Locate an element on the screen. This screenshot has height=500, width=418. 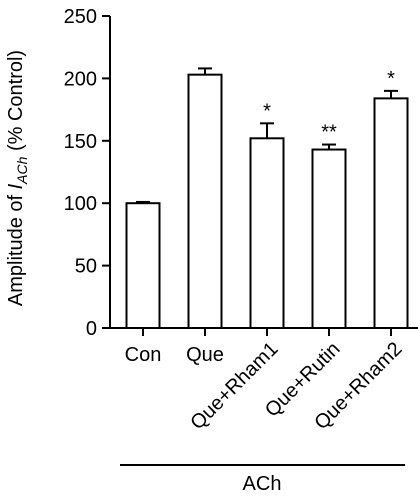
y-tick-label: 0 is located at coordinates (91, 329).